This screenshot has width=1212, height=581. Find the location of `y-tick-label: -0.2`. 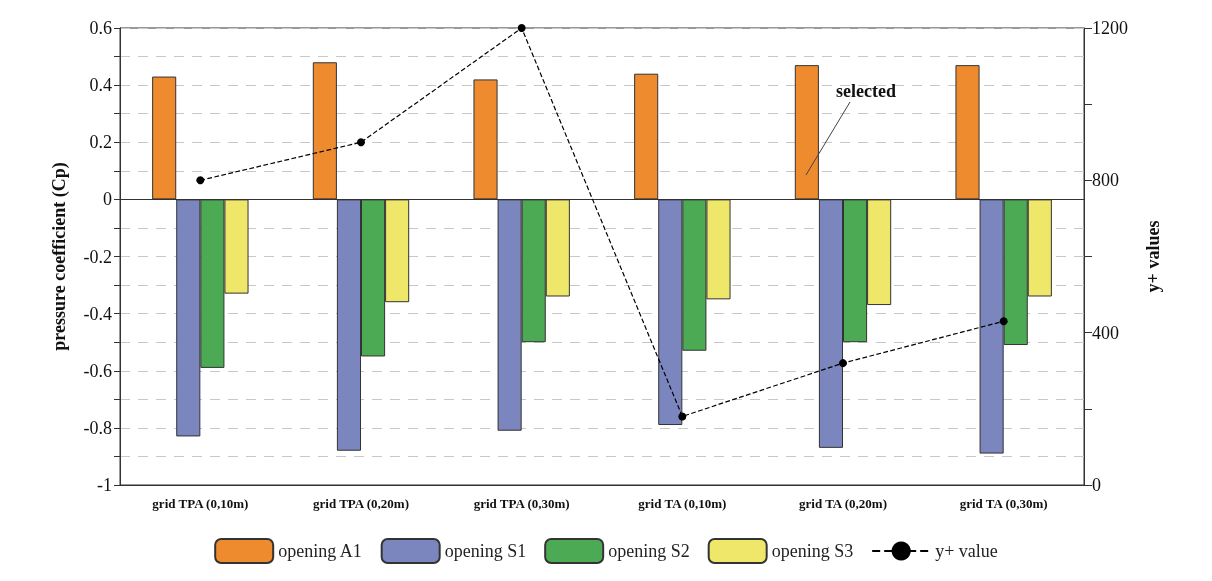

y-tick-label: -0.2 is located at coordinates (97, 256).